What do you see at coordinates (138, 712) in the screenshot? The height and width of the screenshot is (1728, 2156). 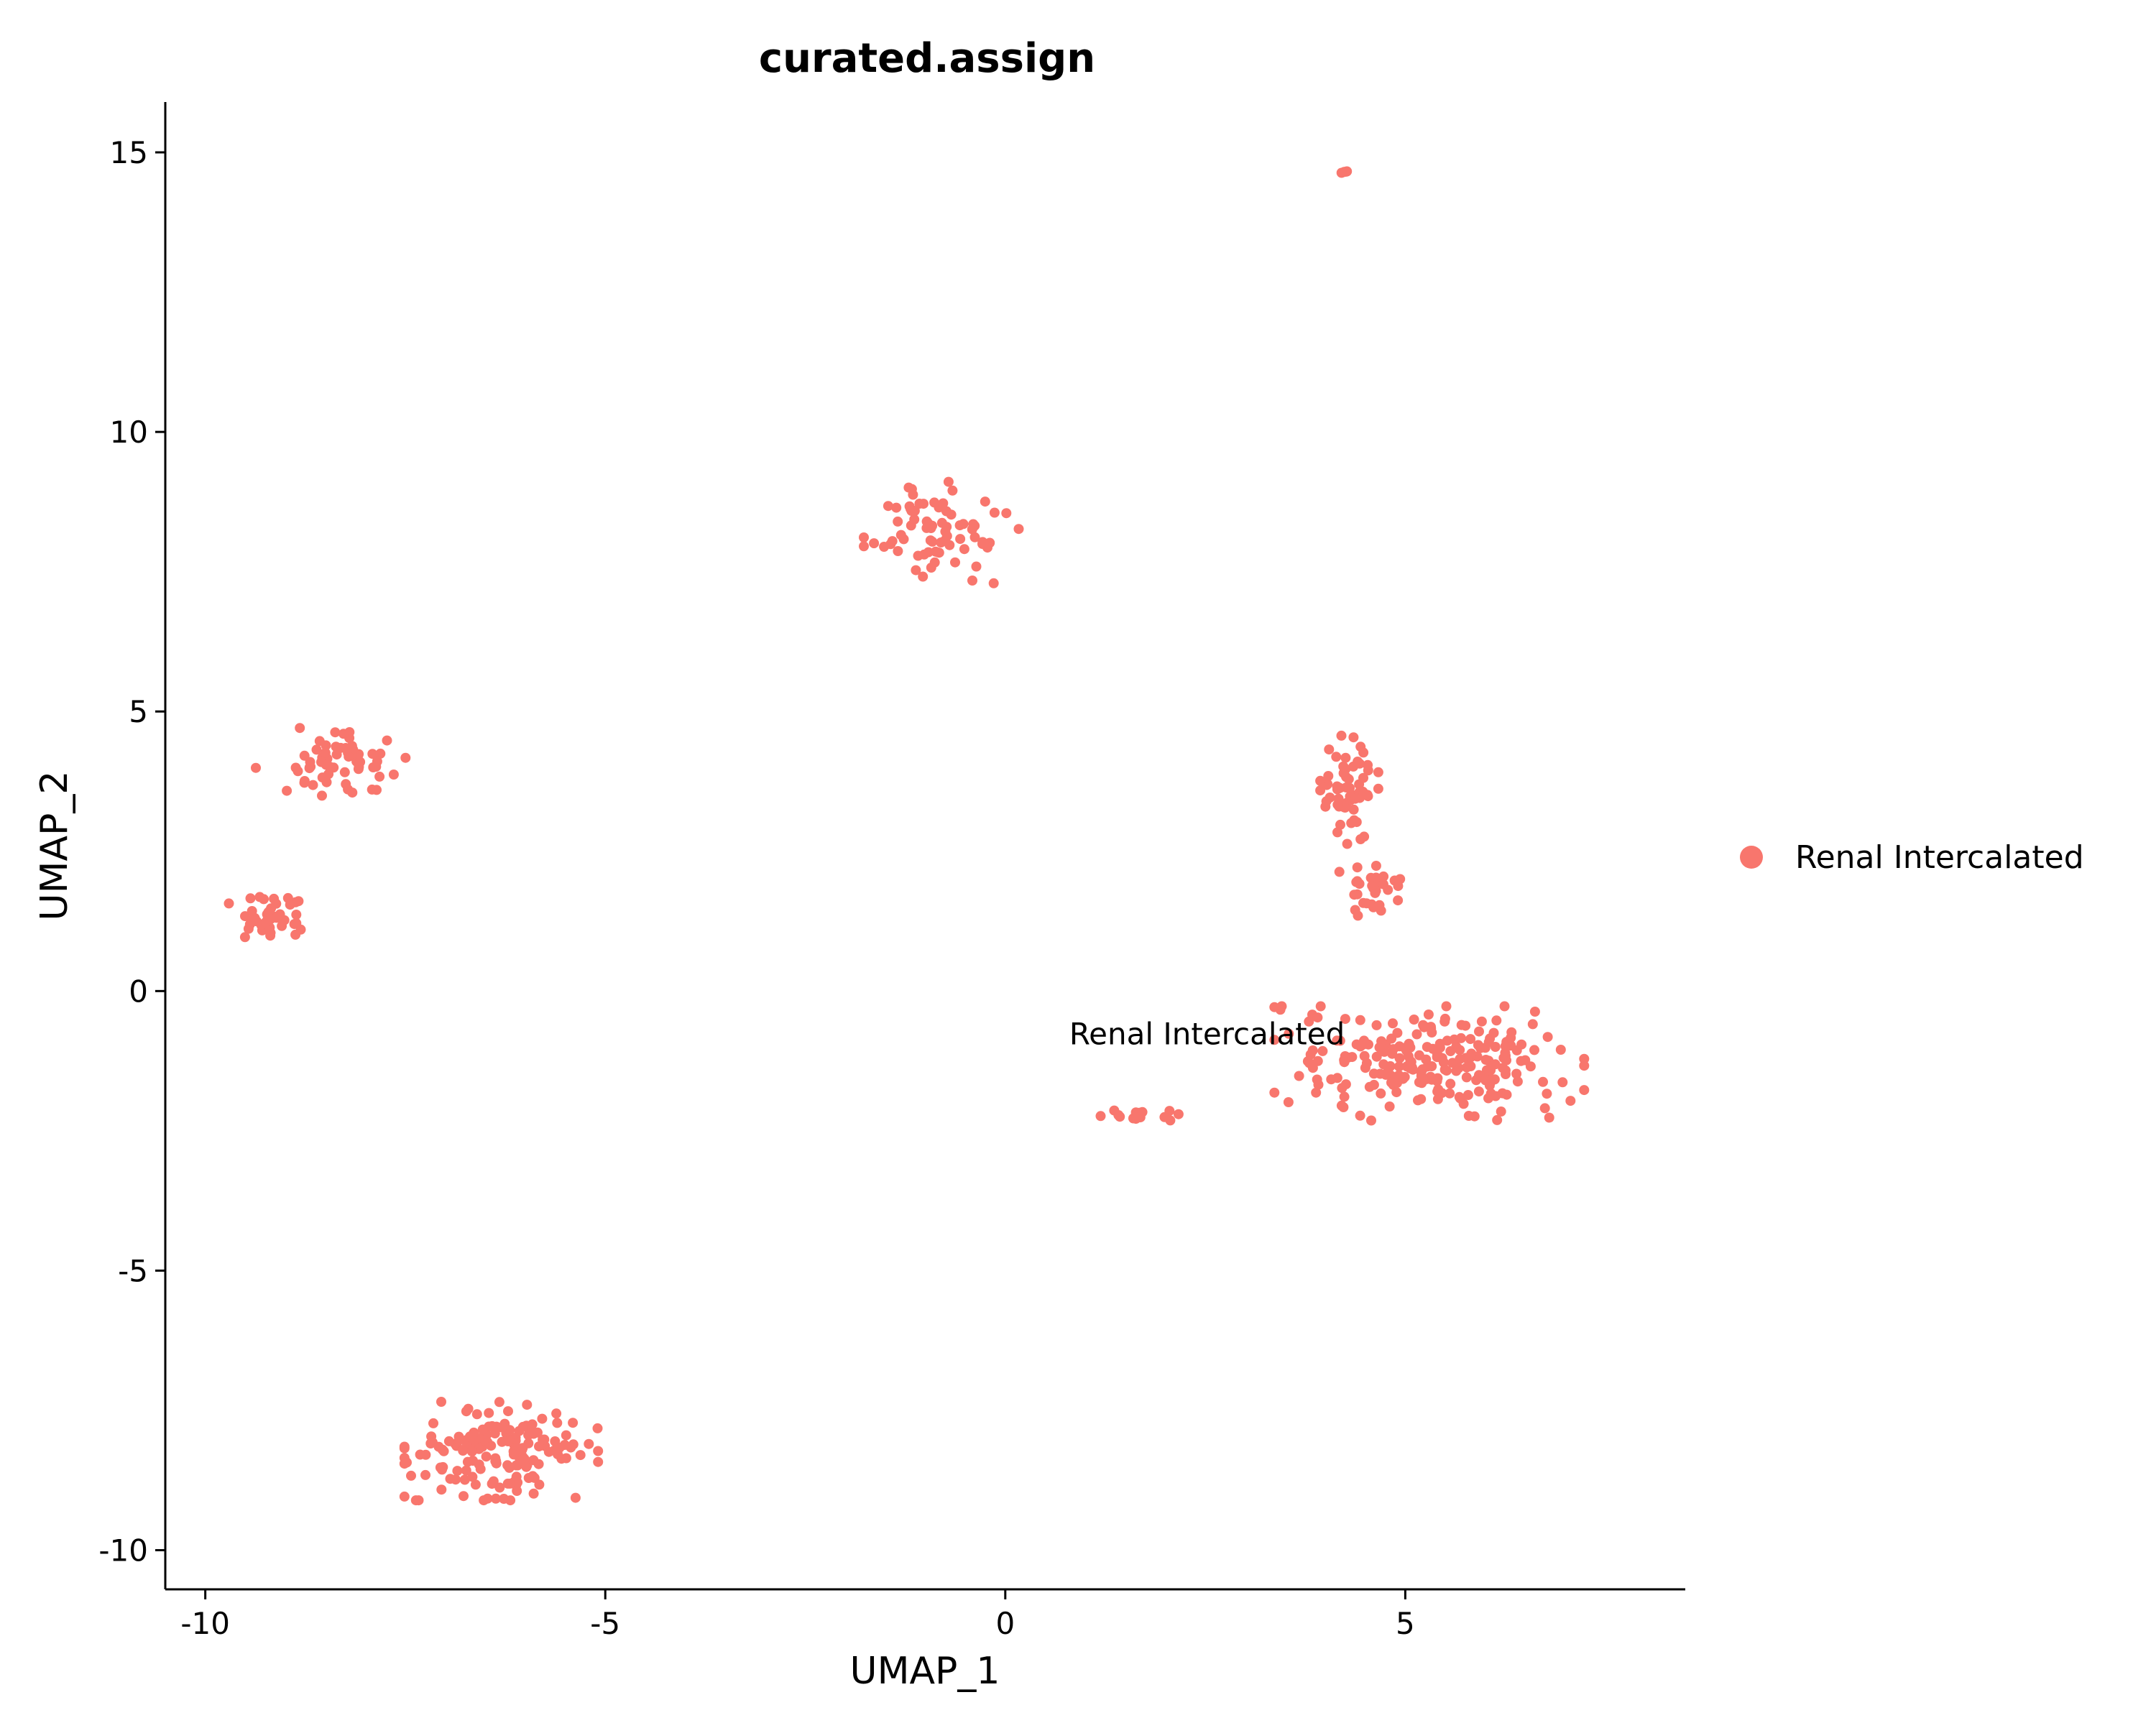 I see `y-tick-label: 5` at bounding box center [138, 712].